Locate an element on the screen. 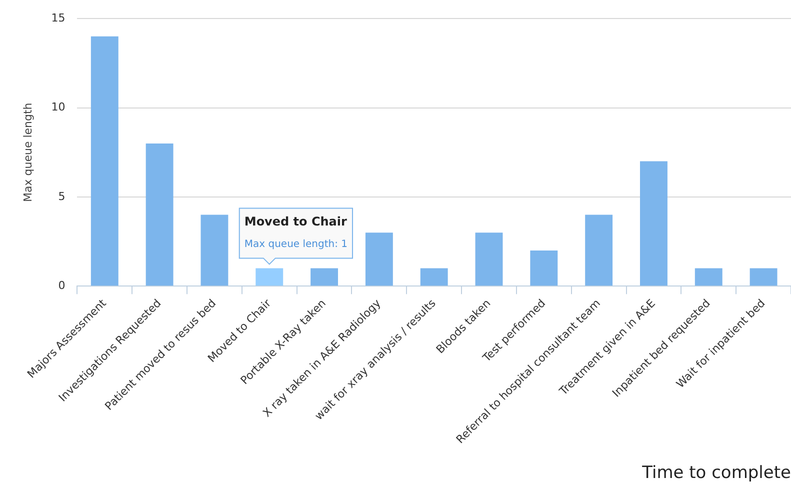  y-tick-label: 5 is located at coordinates (62, 196).